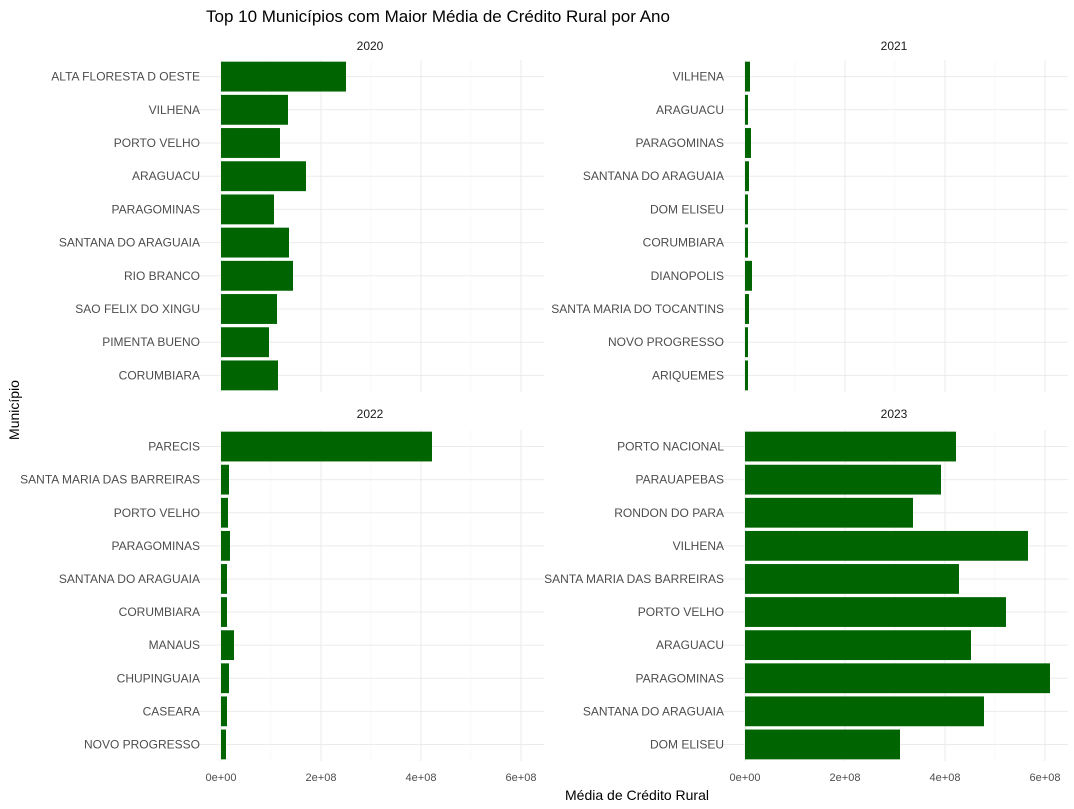  What do you see at coordinates (637, 795) in the screenshot?
I see `x-axis-title: Média de Crédito Rural` at bounding box center [637, 795].